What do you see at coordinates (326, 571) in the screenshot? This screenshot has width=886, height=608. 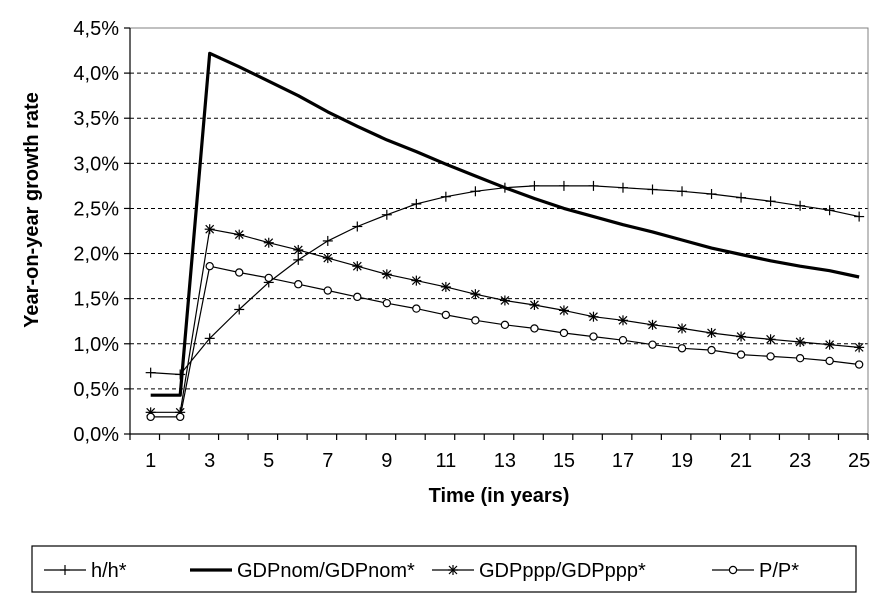 I see `legend-label: GDPnom/GDPnom*` at bounding box center [326, 571].